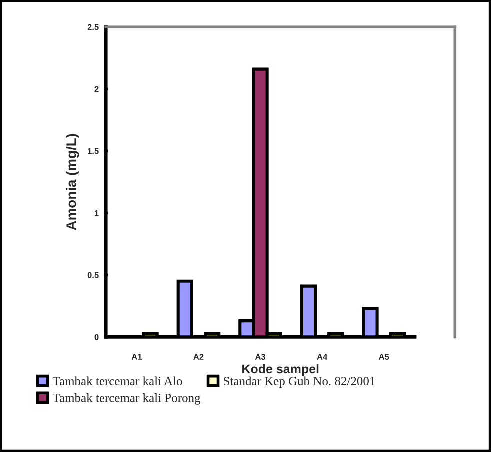 The height and width of the screenshot is (452, 491). I want to click on y-tick-label: 2, so click(96, 89).